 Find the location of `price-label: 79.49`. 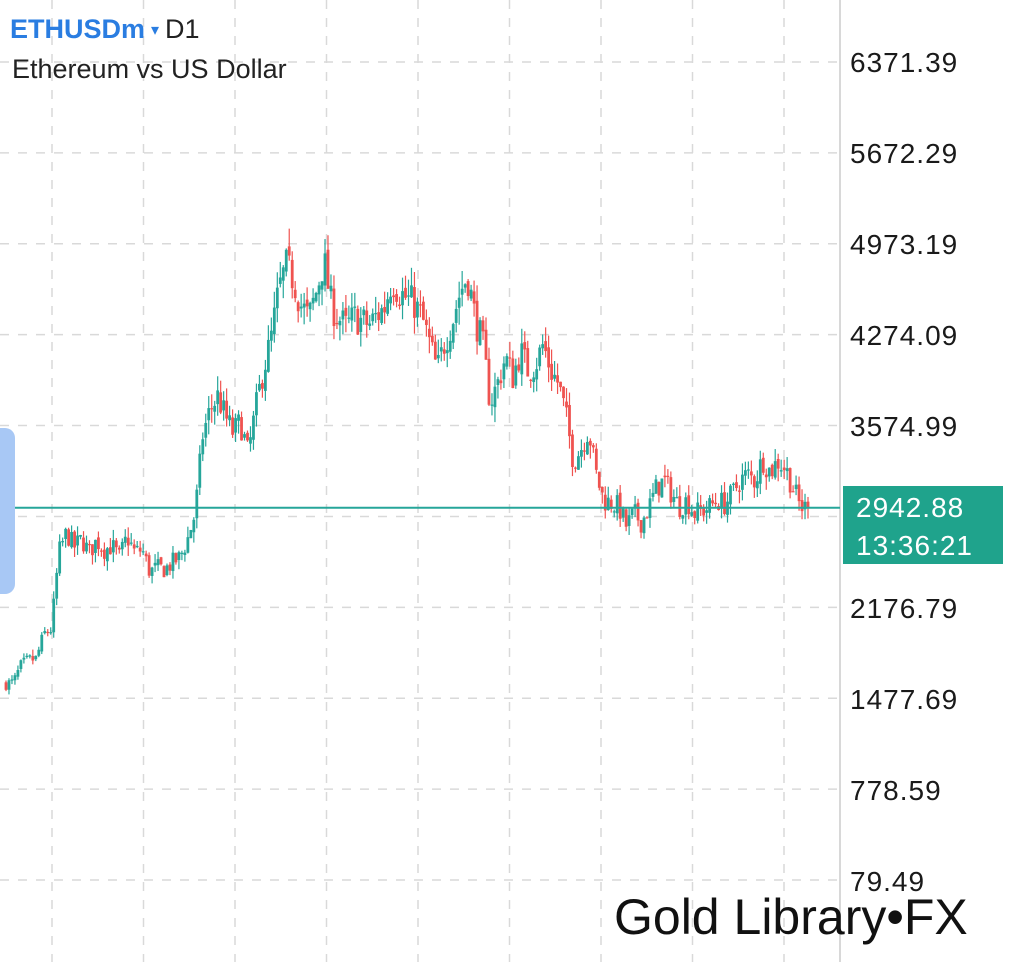

price-label: 79.49 is located at coordinates (887, 881).